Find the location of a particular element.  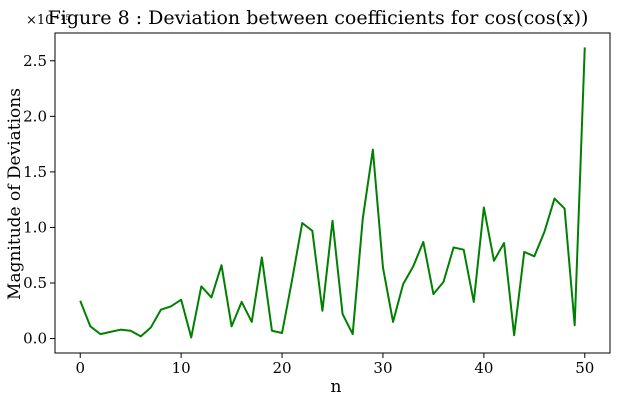

y-axis-ticks: 0.0 0.5 1.0 1.5 2.0 2.5 is located at coordinates (39, 200).